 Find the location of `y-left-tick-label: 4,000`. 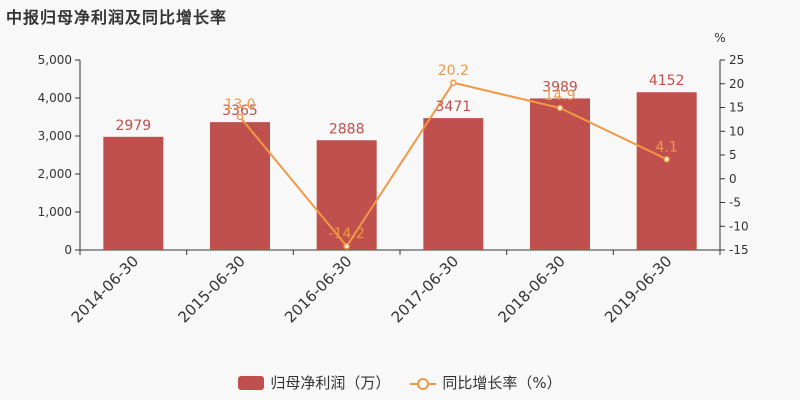

y-left-tick-label: 4,000 is located at coordinates (55, 98).